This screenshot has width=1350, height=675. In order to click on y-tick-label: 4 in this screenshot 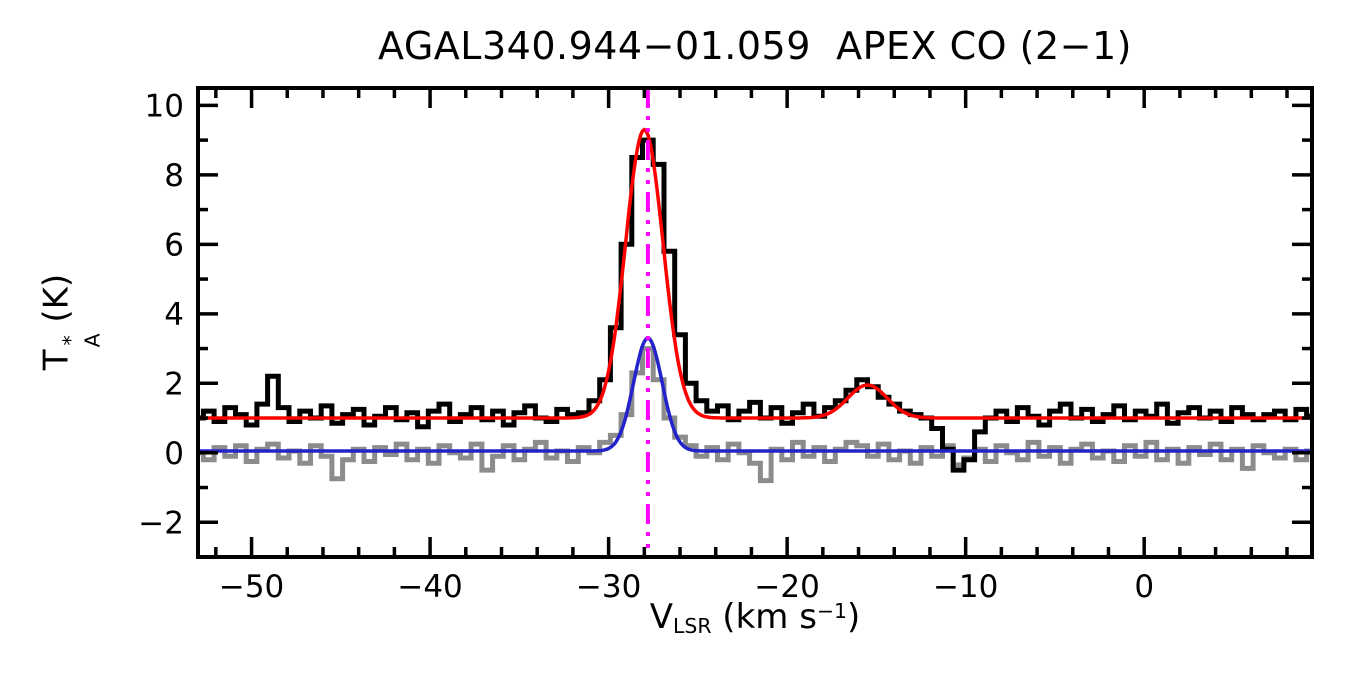, I will do `click(174, 315)`.